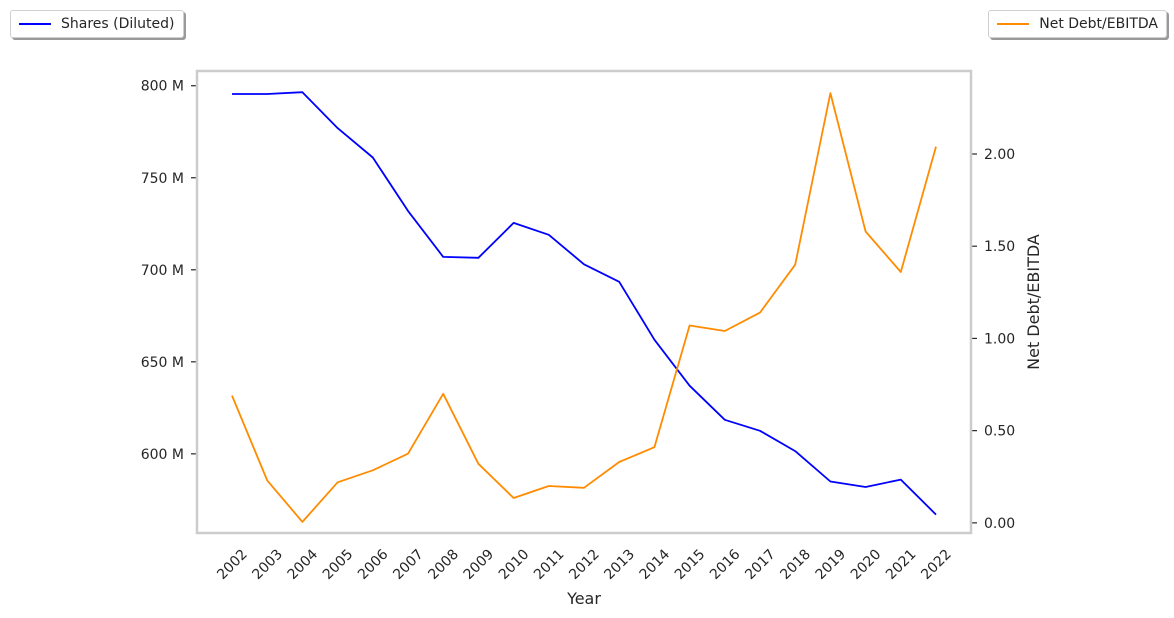 The width and height of the screenshot is (1174, 618). What do you see at coordinates (795, 564) in the screenshot?
I see `x-tick-label: 2018` at bounding box center [795, 564].